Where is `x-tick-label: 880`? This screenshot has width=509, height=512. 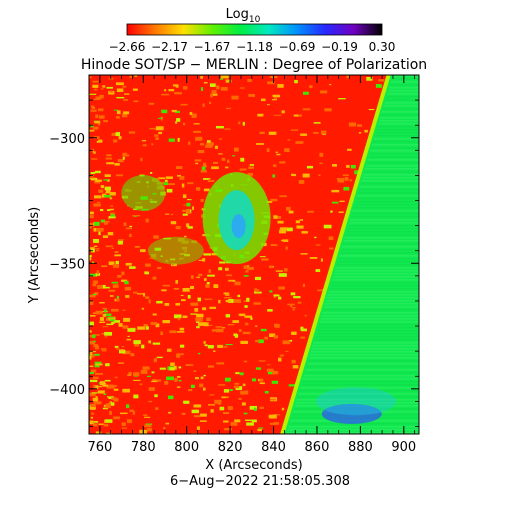
x-tick-label: 880 is located at coordinates (360, 447).